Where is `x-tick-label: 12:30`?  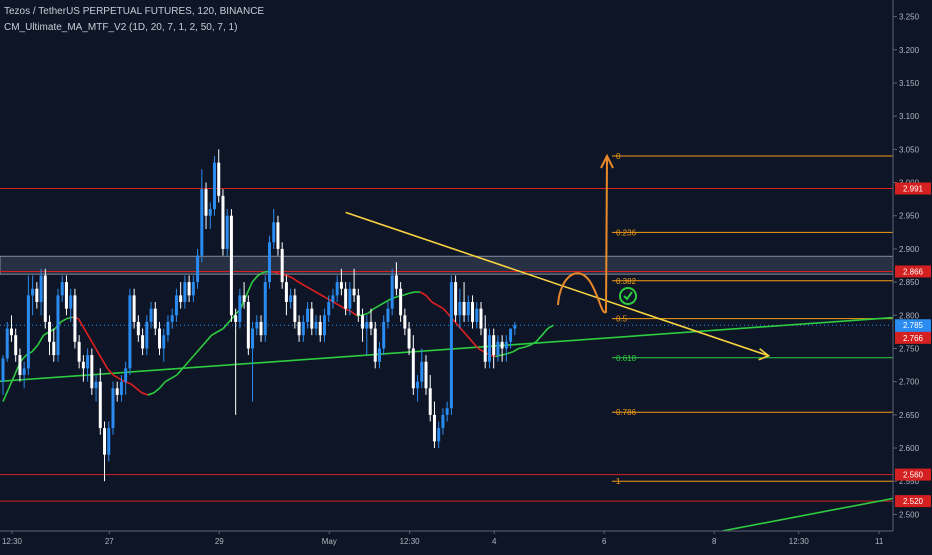
x-tick-label: 12:30 is located at coordinates (12, 541).